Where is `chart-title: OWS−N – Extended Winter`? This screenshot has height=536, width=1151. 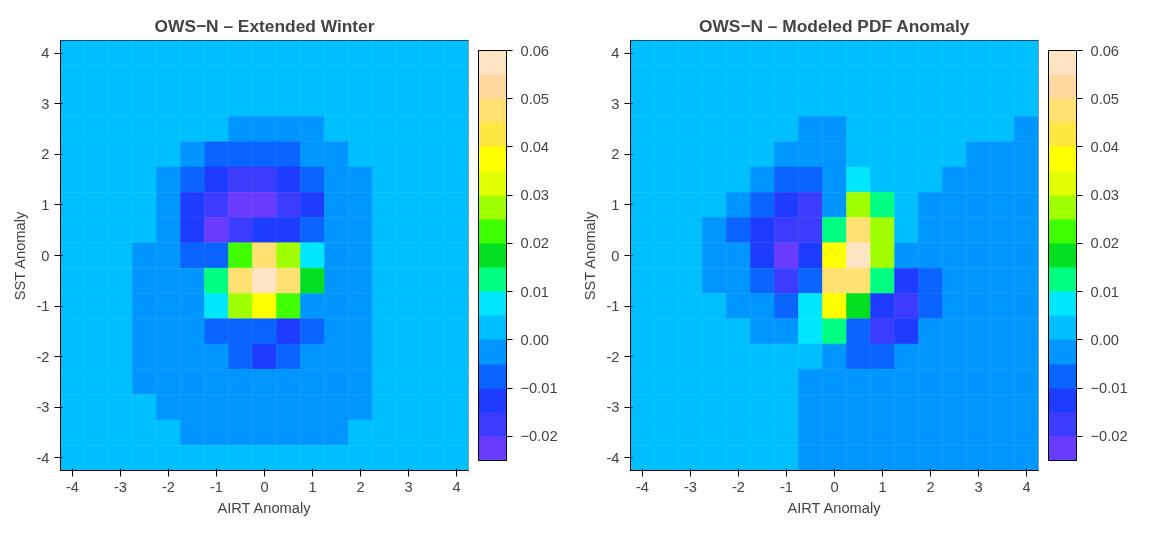
chart-title: OWS−N – Extended Winter is located at coordinates (264, 25).